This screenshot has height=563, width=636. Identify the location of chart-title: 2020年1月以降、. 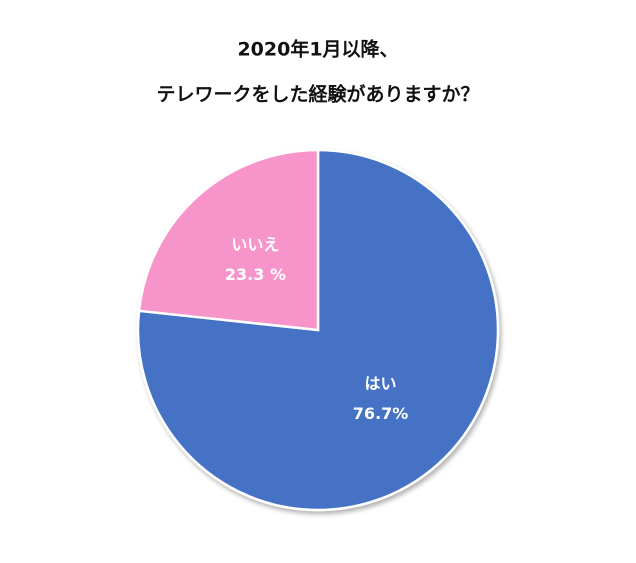
(317, 49).